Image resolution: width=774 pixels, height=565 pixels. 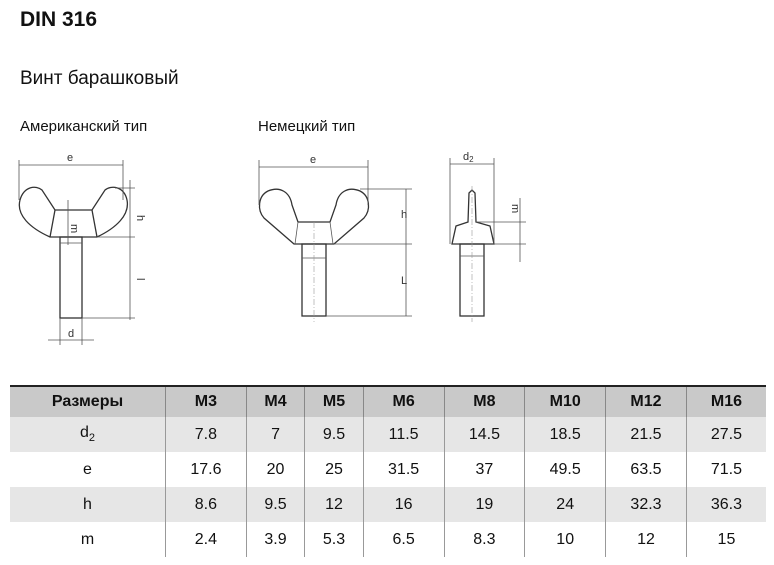 What do you see at coordinates (206, 401) in the screenshot?
I see `column-header-m3: M3` at bounding box center [206, 401].